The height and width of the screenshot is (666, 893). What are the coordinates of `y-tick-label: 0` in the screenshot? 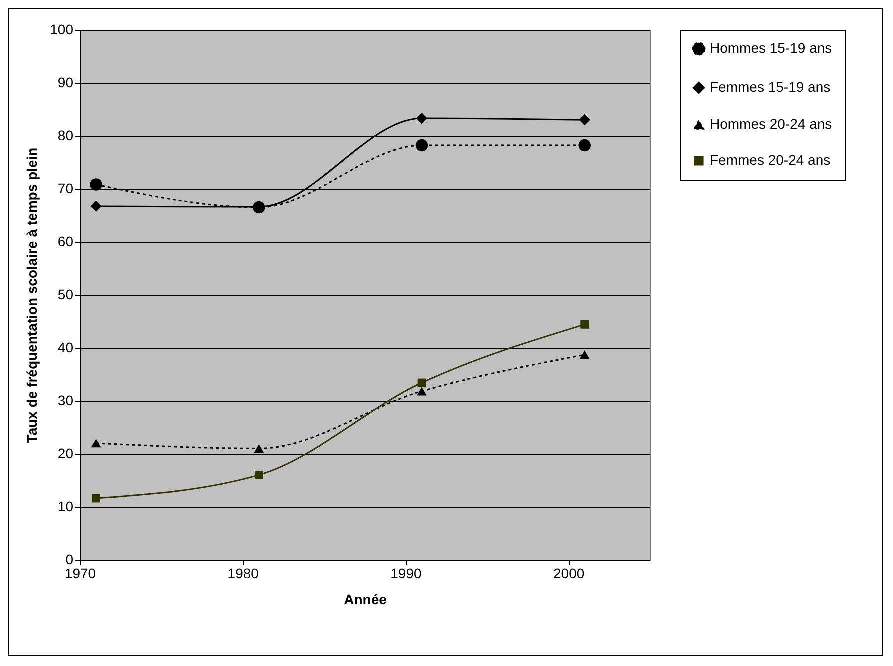 It's located at (70, 560).